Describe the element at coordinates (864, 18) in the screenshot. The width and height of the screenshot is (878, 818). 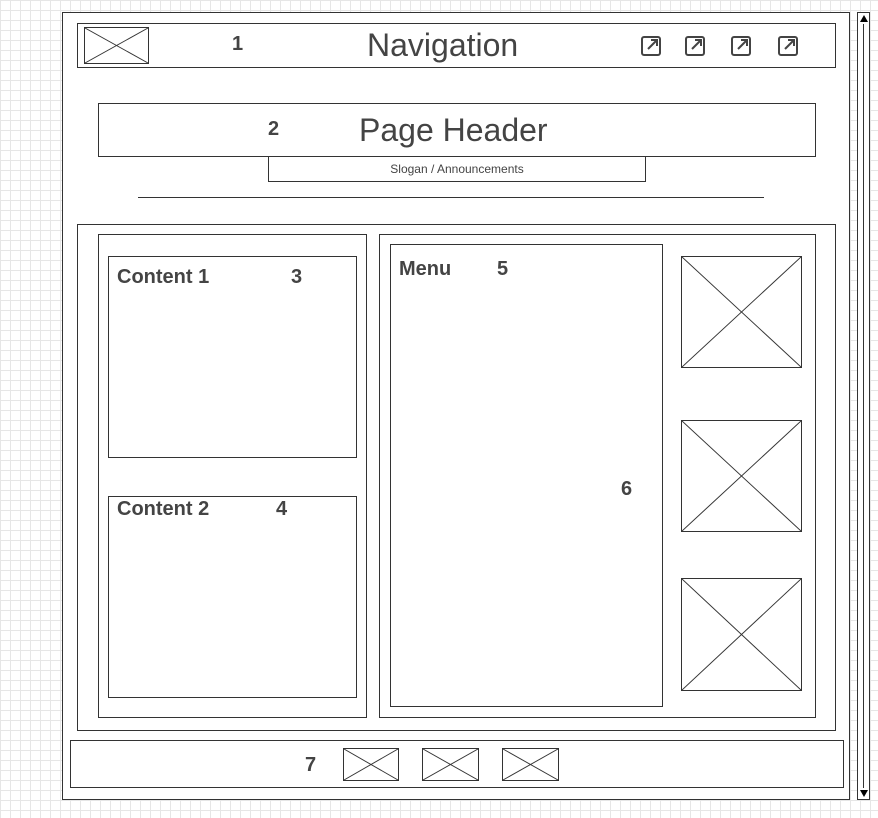
I see `scroll-up-arrow-icon` at that location.